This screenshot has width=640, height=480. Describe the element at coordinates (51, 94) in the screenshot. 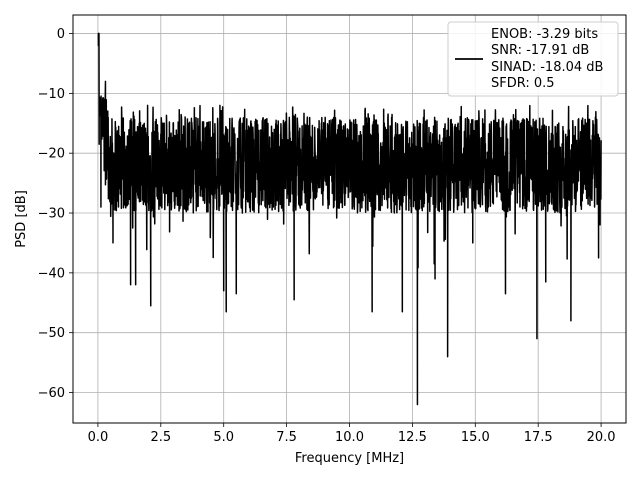

I see `y-tick-label: −10` at that location.